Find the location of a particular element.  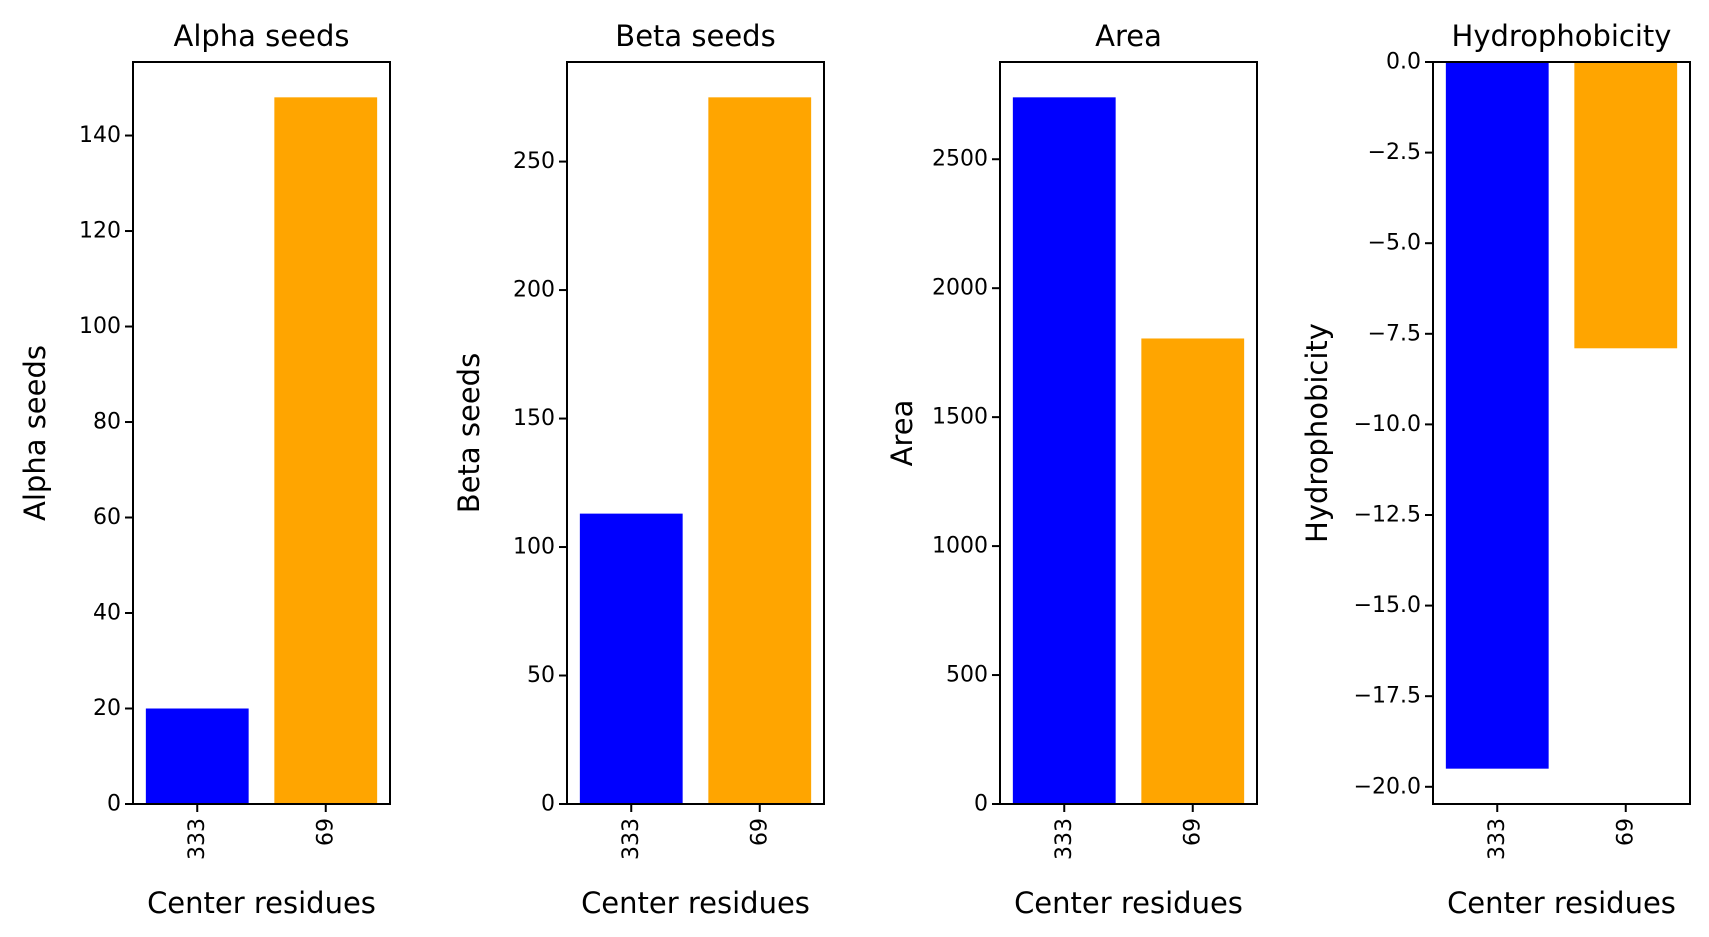

y-tick-label: −17.5 is located at coordinates (1387, 696).